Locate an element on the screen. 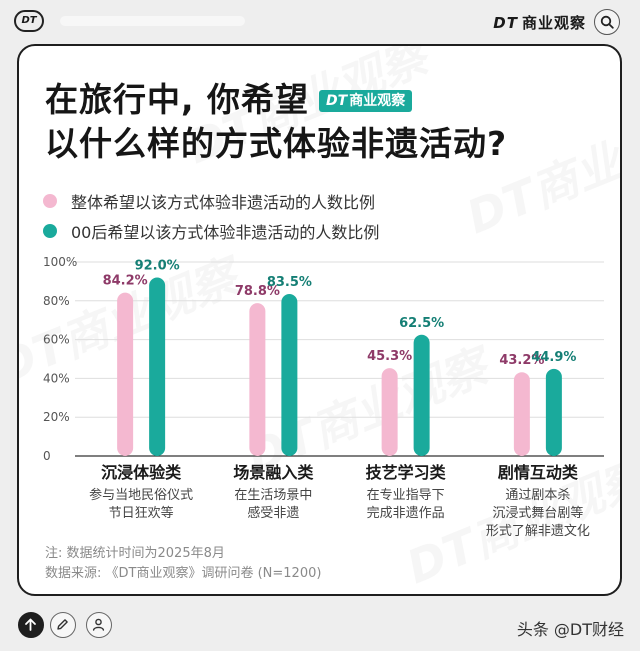 This screenshot has width=640, height=651. legend: 整体希望以该方式体验非遗活动的人数比例 00后希望以该方式体验非遗活动的人数比例 is located at coordinates (211, 216).